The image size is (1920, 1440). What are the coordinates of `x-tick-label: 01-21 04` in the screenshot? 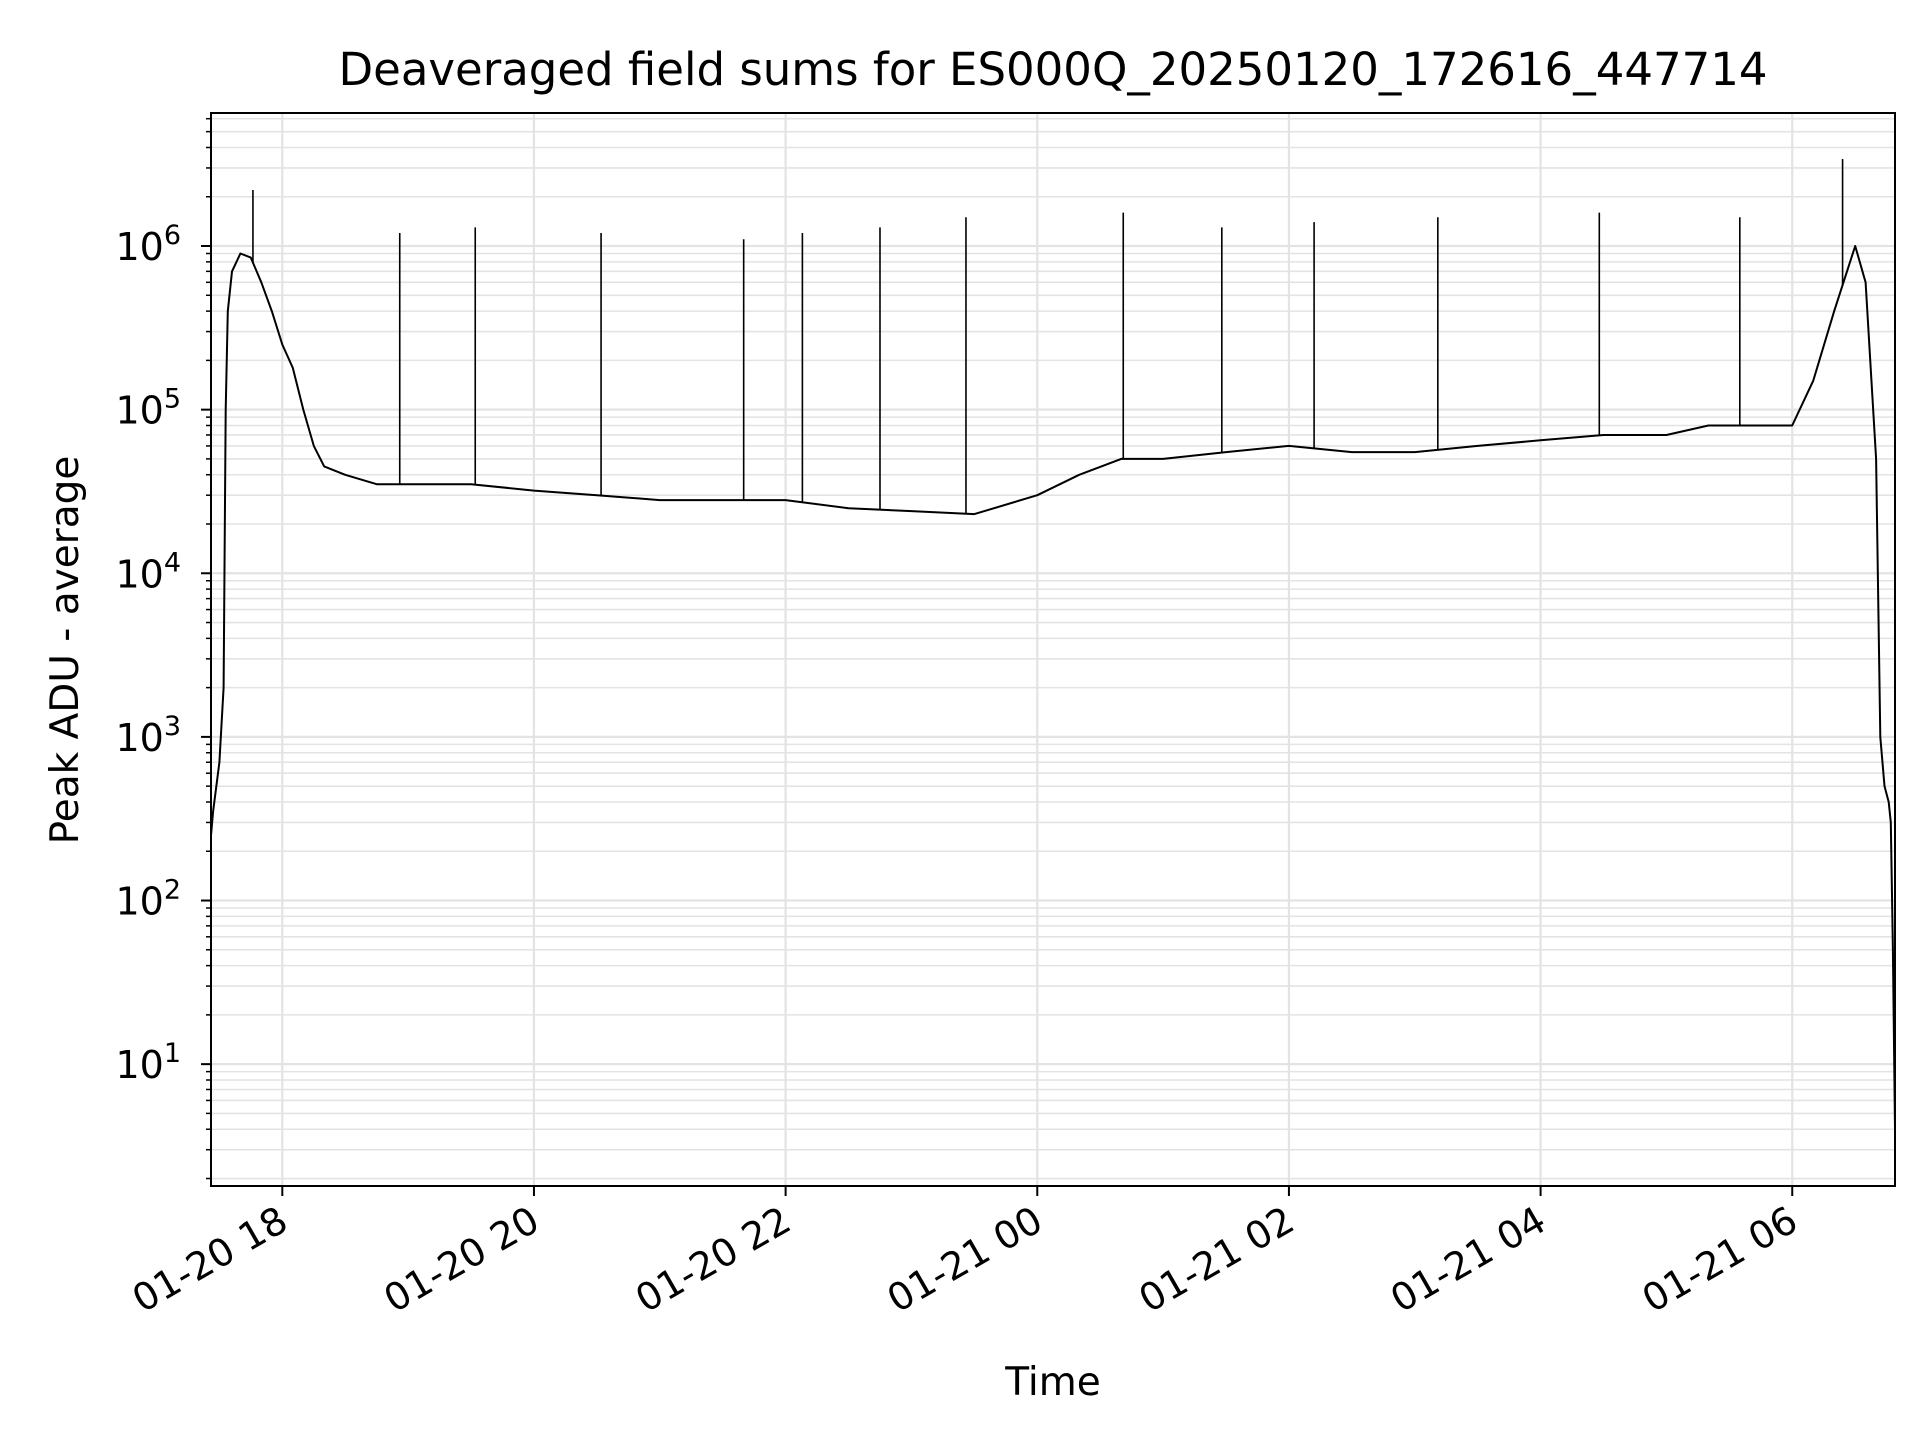 It's located at (1468, 1260).